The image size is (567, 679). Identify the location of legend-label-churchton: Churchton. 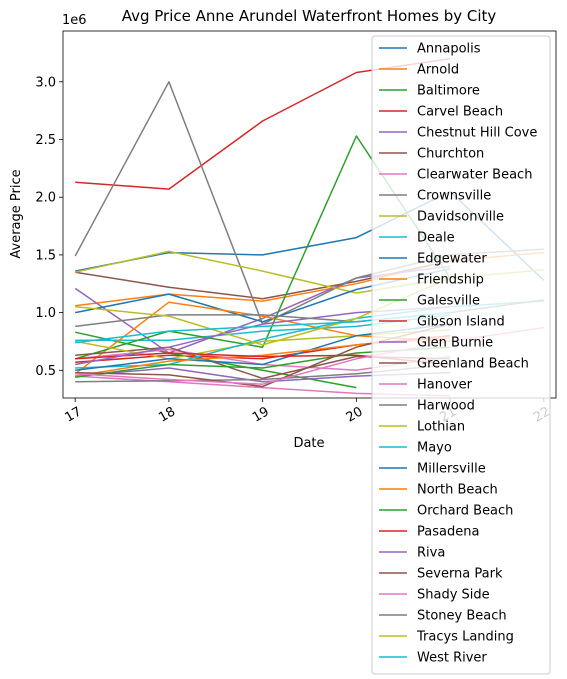
(450, 154).